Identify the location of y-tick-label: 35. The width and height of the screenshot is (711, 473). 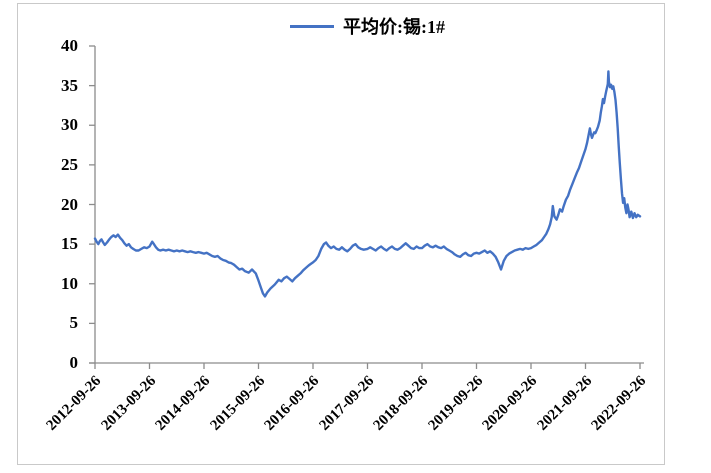
(69, 85).